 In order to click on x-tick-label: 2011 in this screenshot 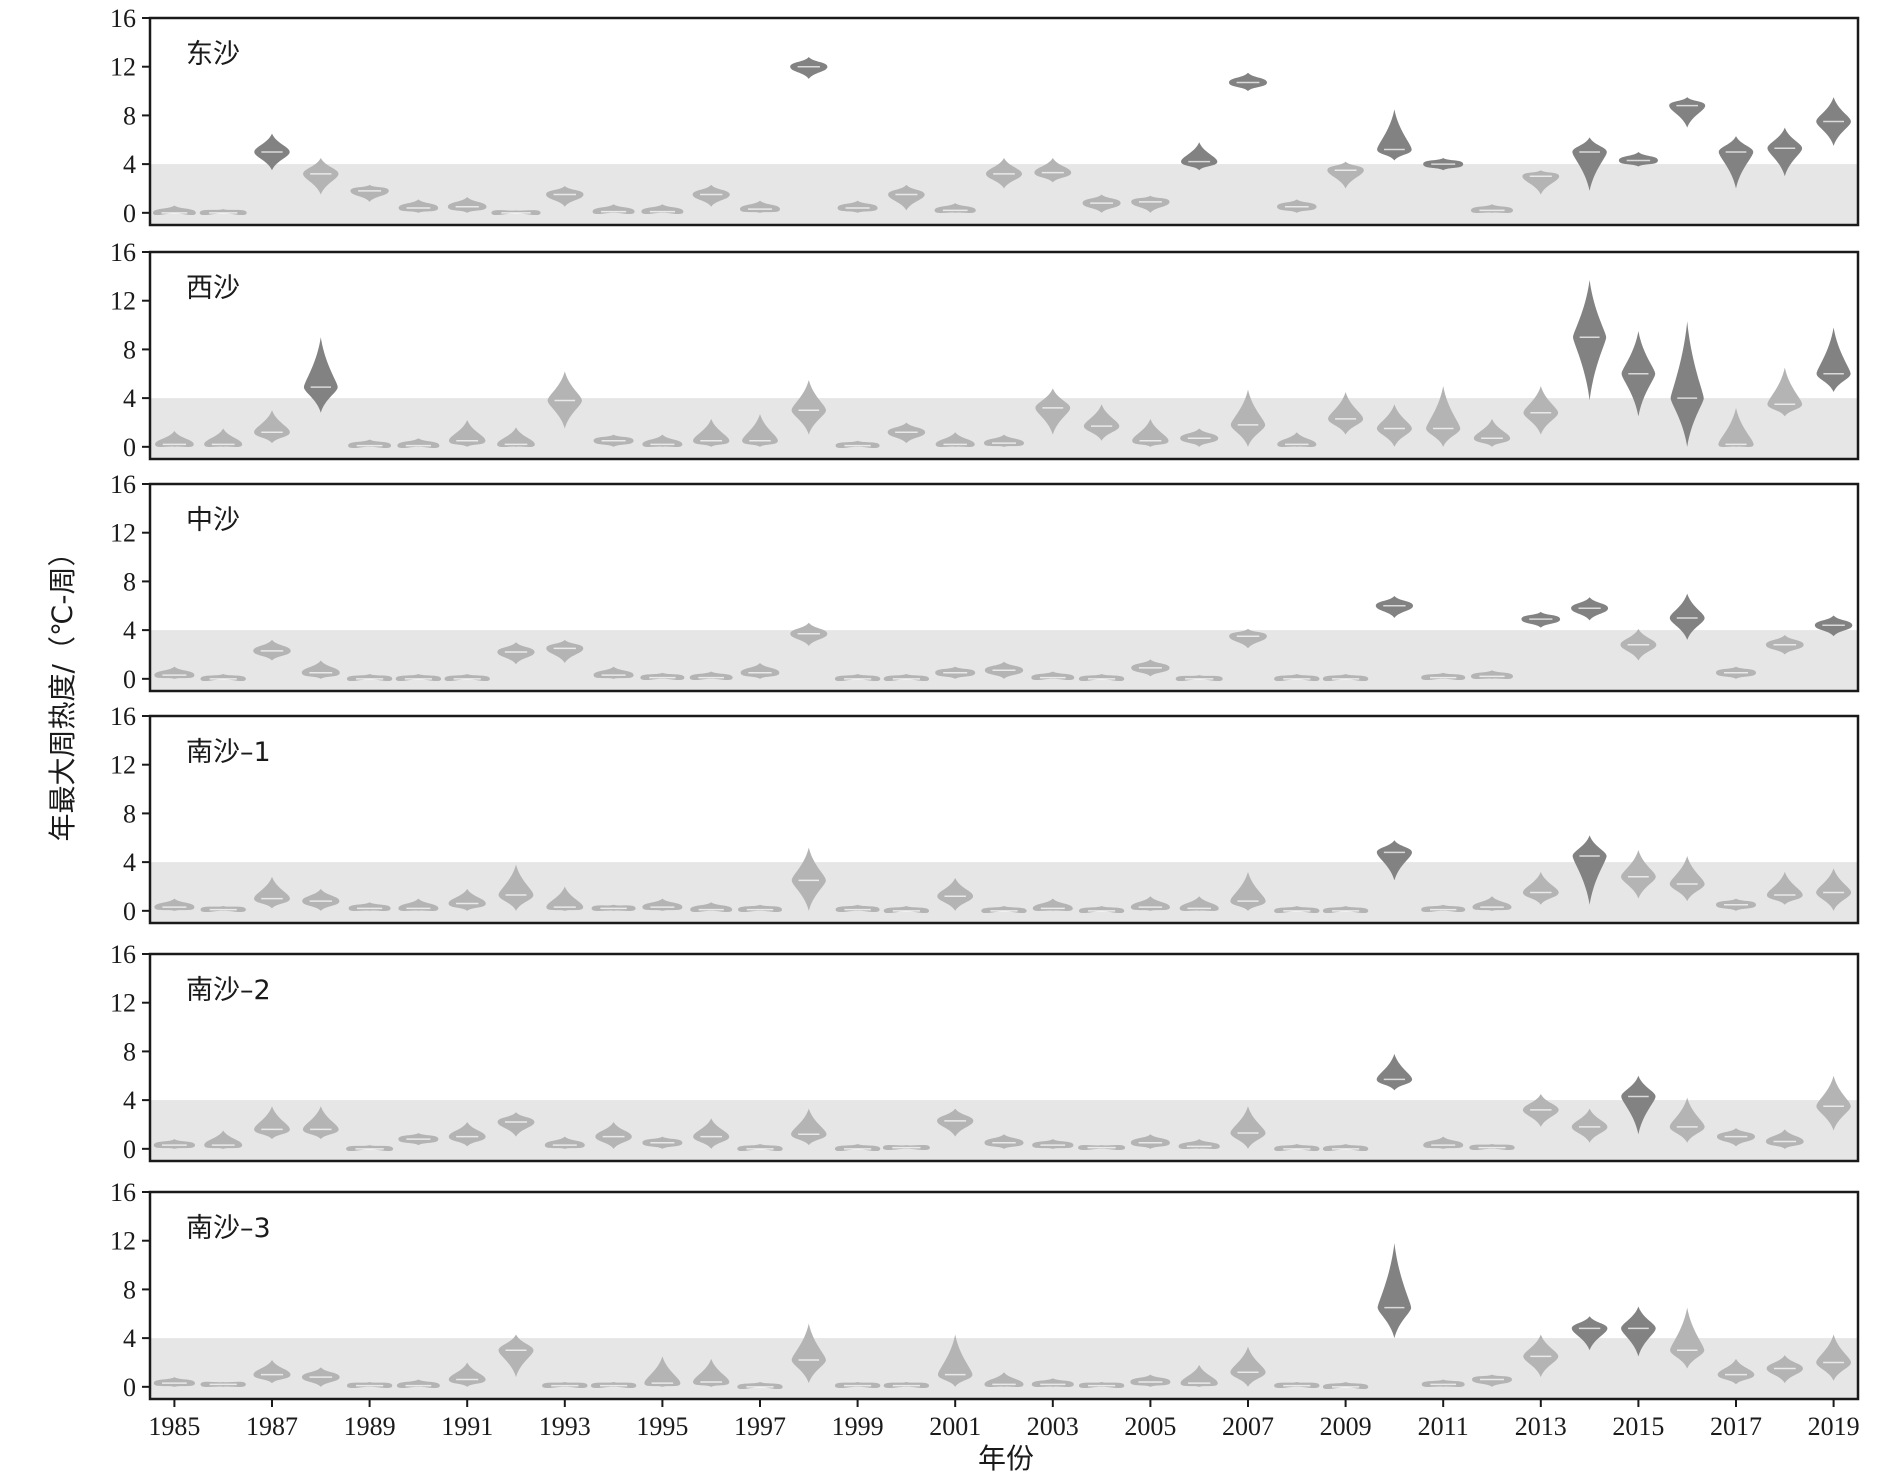, I will do `click(1443, 1426)`.